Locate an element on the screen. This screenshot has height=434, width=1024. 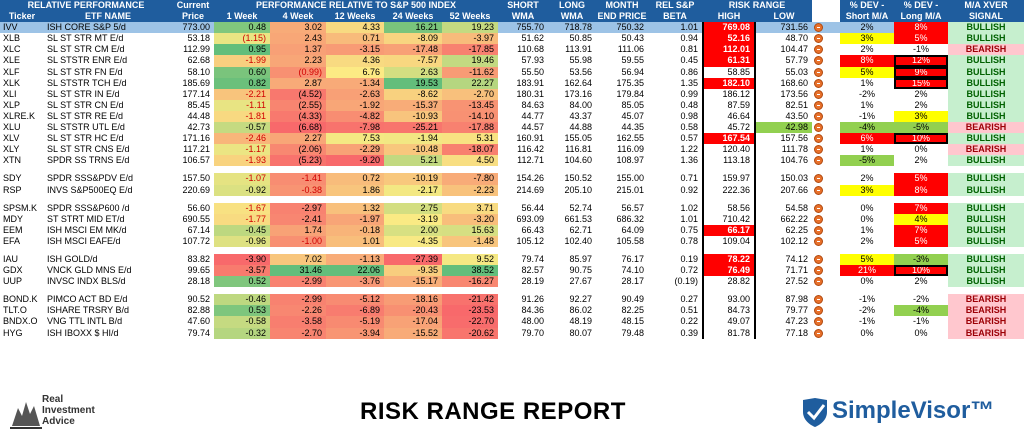
cell-w1: -1.67 is located at coordinates (242, 208).